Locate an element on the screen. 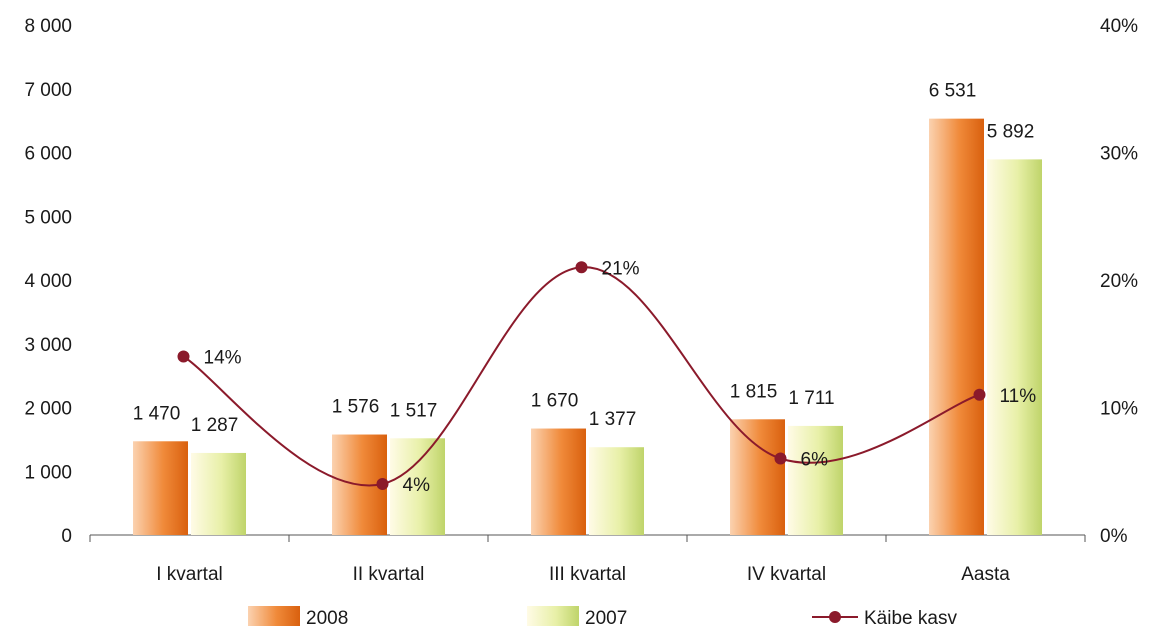 This screenshot has height=637, width=1152. category-label: I kvartal is located at coordinates (189, 574).